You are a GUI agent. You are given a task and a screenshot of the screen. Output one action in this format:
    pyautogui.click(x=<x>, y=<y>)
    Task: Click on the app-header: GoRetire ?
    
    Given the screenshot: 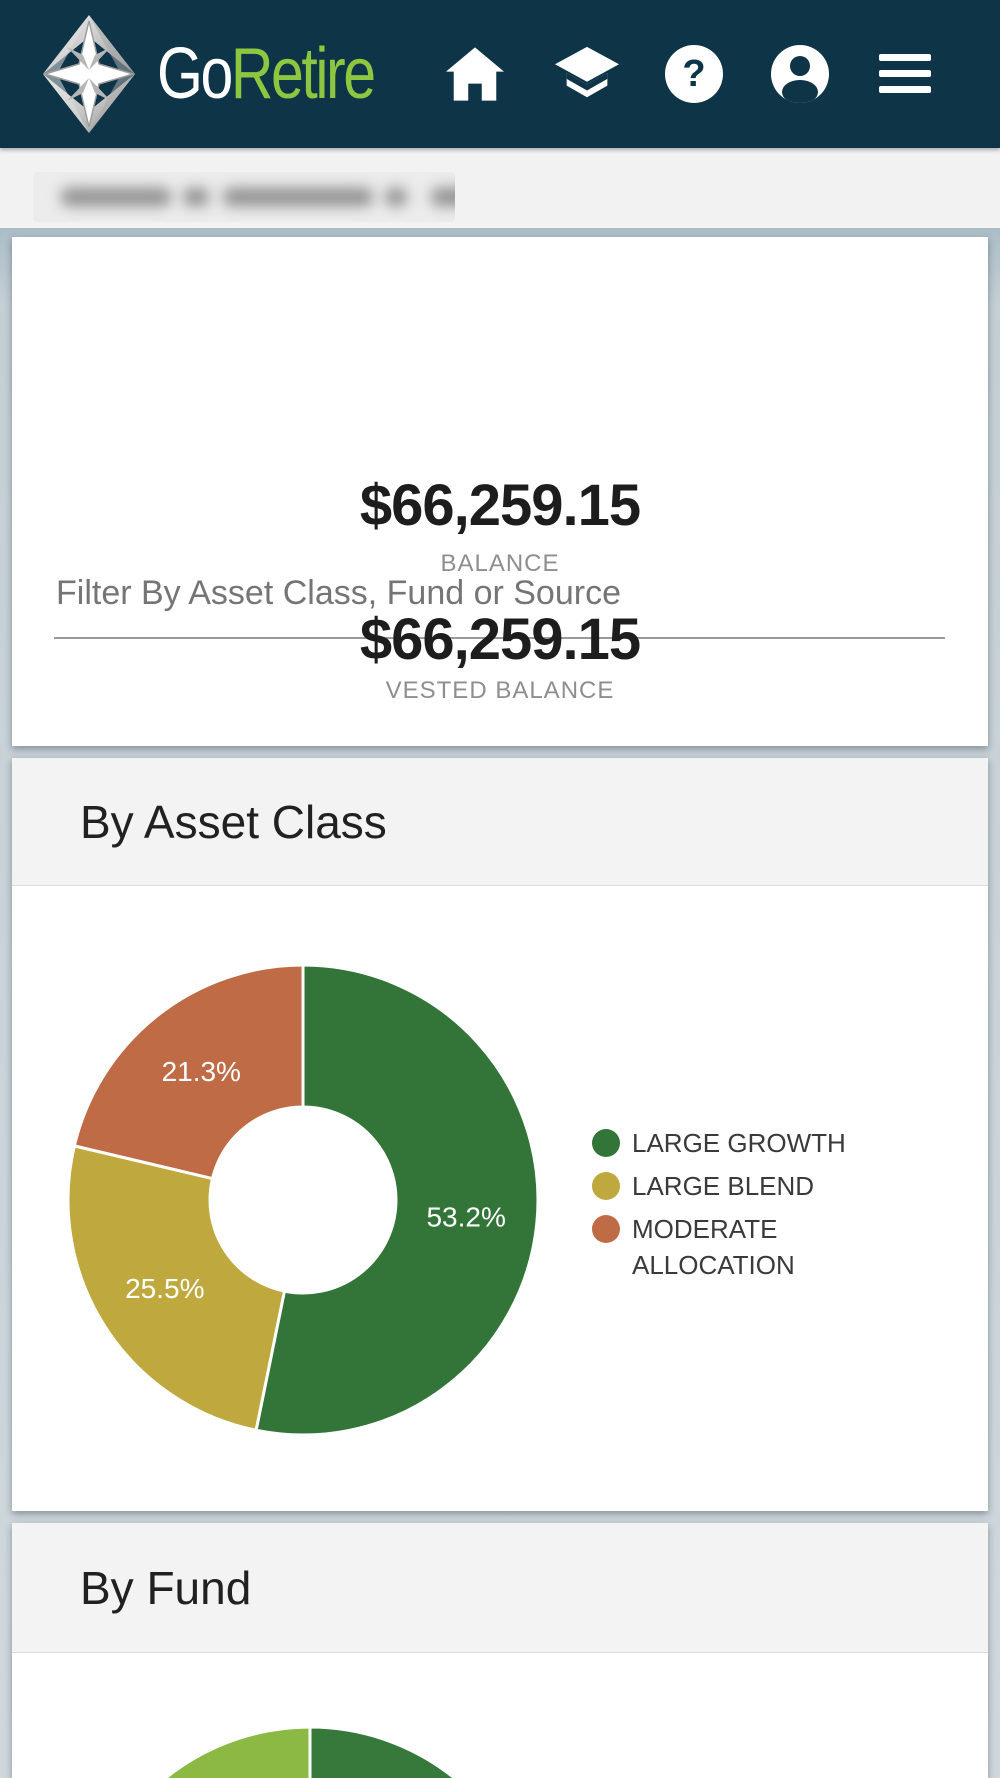 What is the action you would take?
    pyautogui.click(x=500, y=74)
    